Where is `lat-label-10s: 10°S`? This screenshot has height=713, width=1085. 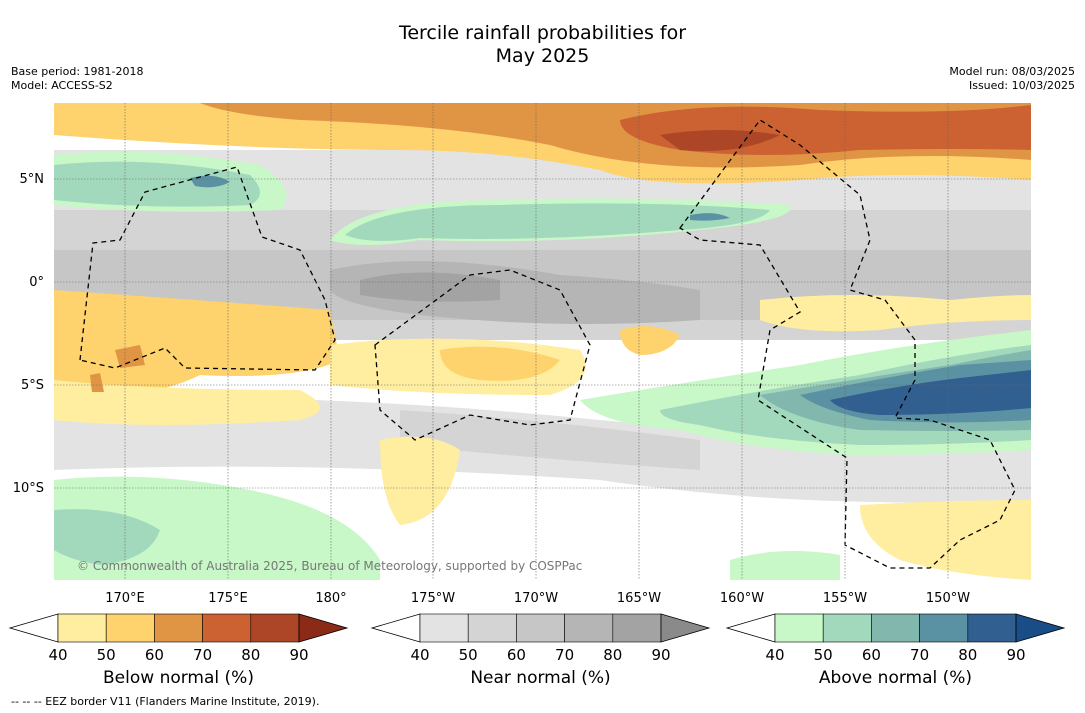
lat-label-10s: 10°S is located at coordinates (28, 488).